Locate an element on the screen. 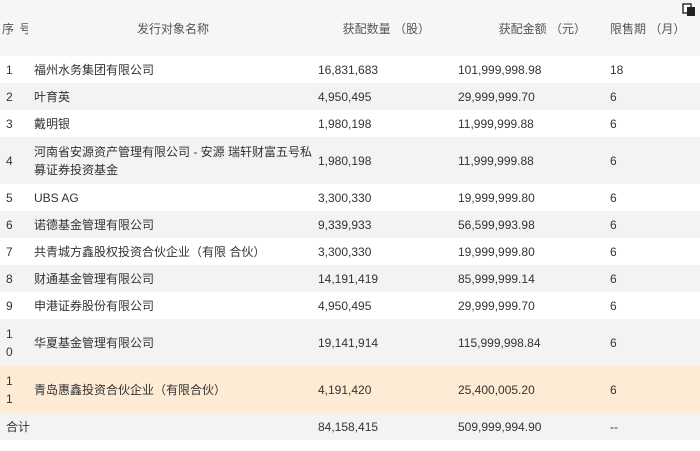 The image size is (700, 451). row-no: 11 is located at coordinates (9, 389).